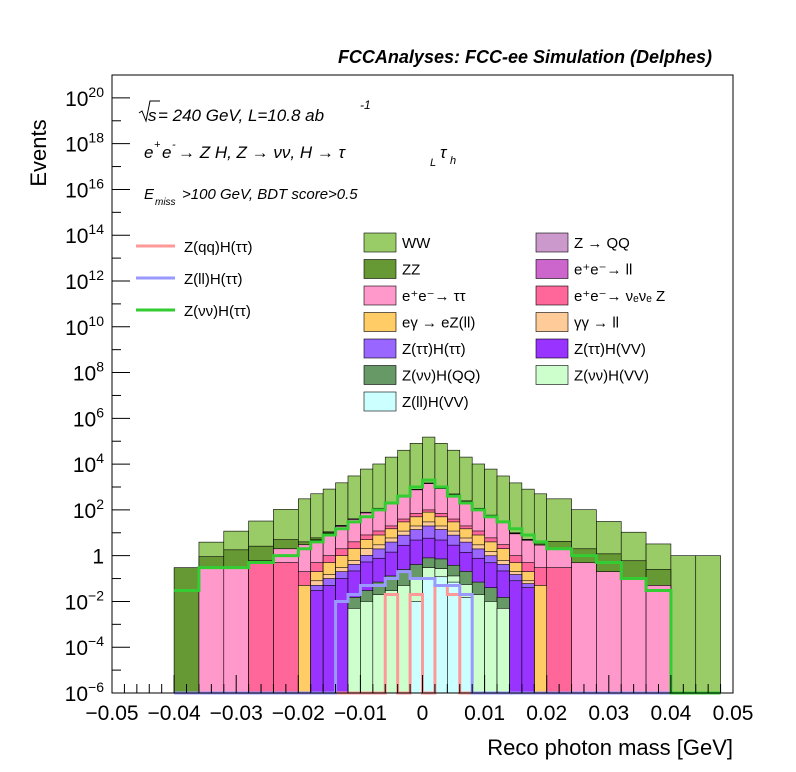 Image resolution: width=796 pixels, height=772 pixels. Describe the element at coordinates (88, 372) in the screenshot. I see `y-tick-label: 10⁸` at that location.